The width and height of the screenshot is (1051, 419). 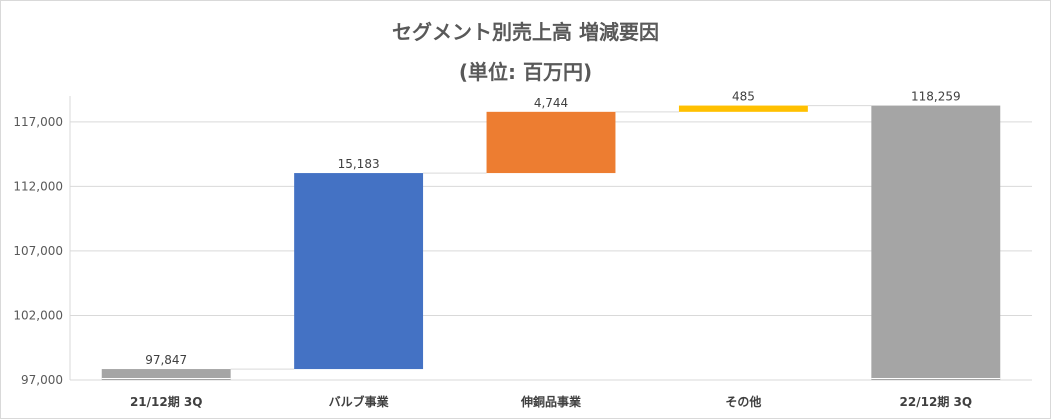 What do you see at coordinates (166, 401) in the screenshot?
I see `category-label: 21/12期 3Q` at bounding box center [166, 401].